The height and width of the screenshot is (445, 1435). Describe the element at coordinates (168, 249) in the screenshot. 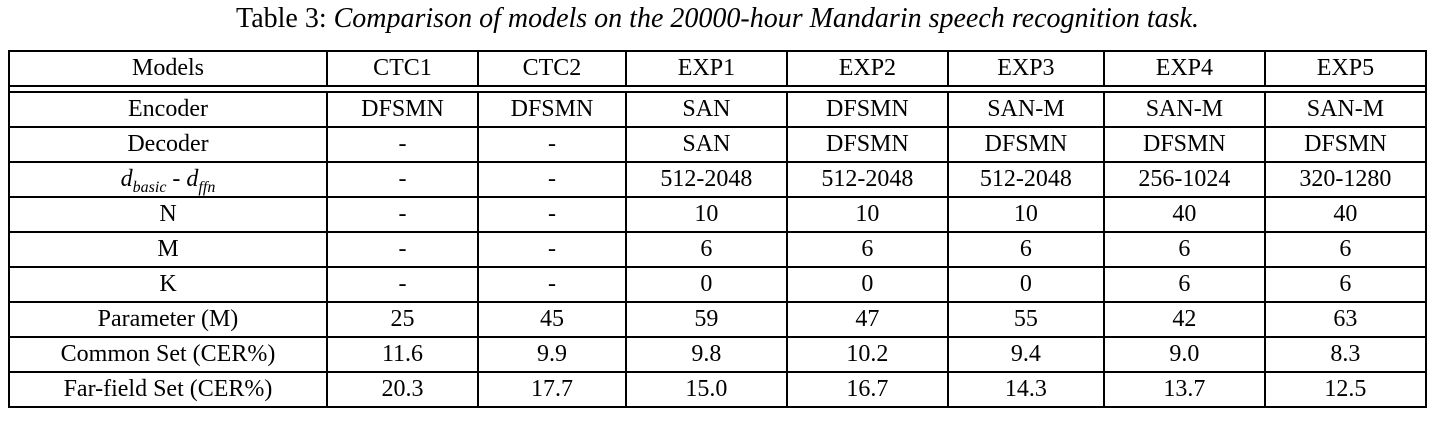

I see `row-label: M` at that location.